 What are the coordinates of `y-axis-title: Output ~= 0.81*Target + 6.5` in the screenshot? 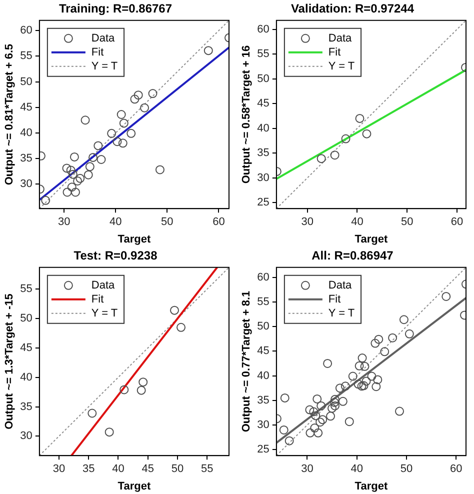 It's located at (10, 115).